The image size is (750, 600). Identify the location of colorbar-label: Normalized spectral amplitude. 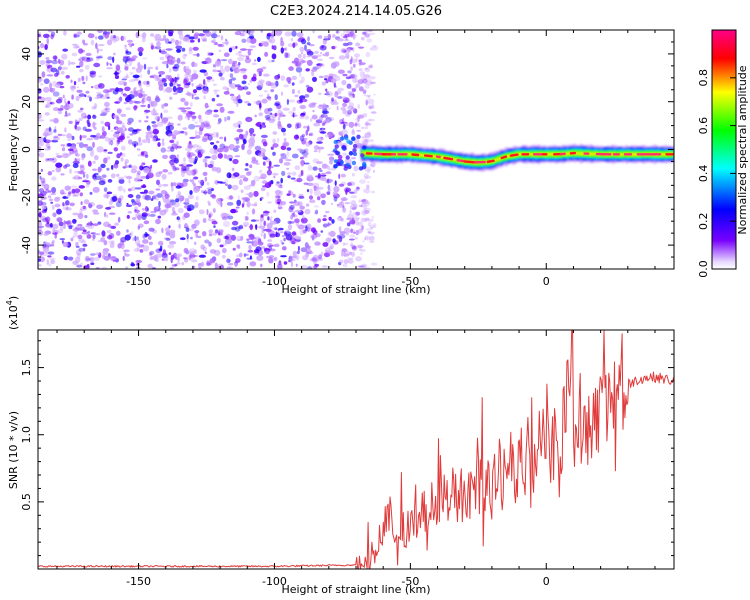
(742, 149).